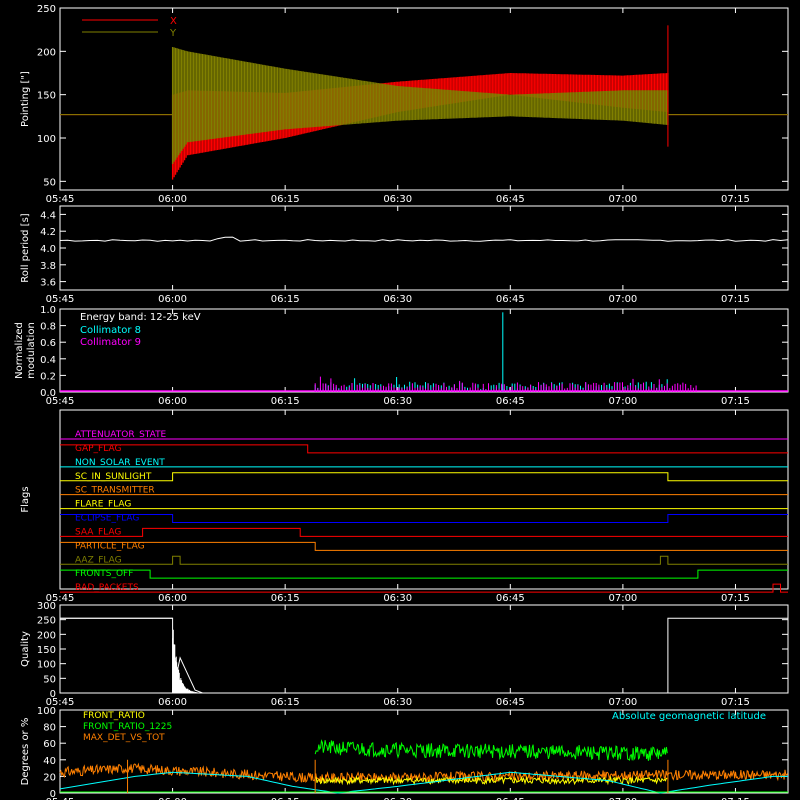 This screenshot has width=800, height=800. What do you see at coordinates (110, 546) in the screenshot?
I see `flag-label: PARTICLE_FLAG` at bounding box center [110, 546].